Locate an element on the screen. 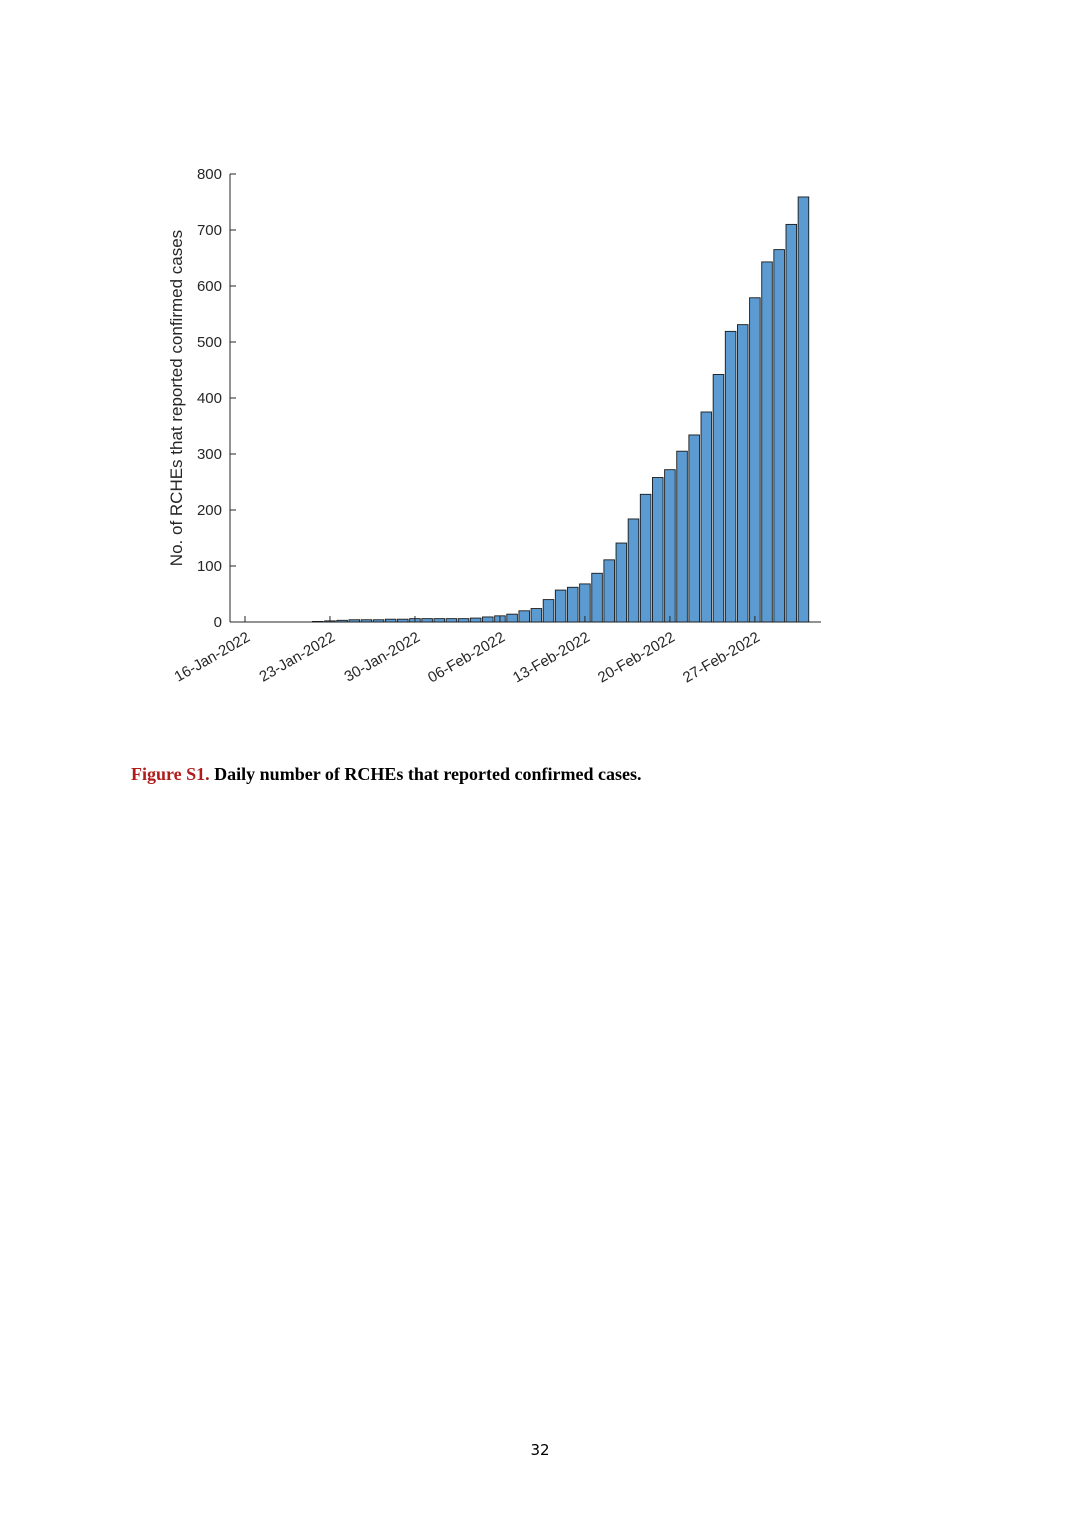  x-tick-label: 06-Feb-2022 is located at coordinates (466, 658).